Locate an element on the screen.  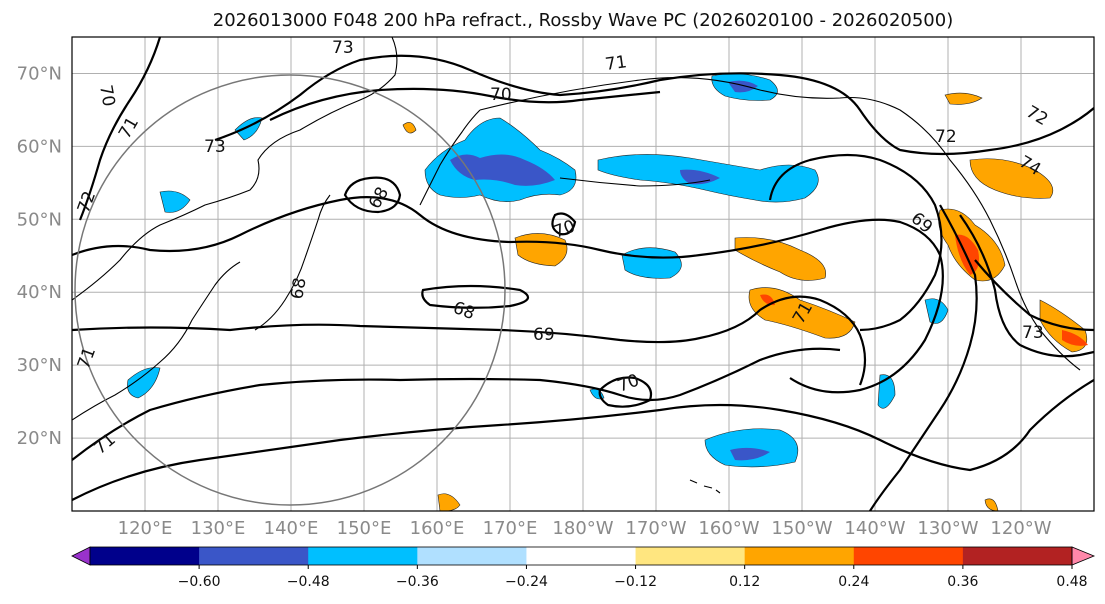
colorbar-tick-label: 0.36 is located at coordinates (962, 582).